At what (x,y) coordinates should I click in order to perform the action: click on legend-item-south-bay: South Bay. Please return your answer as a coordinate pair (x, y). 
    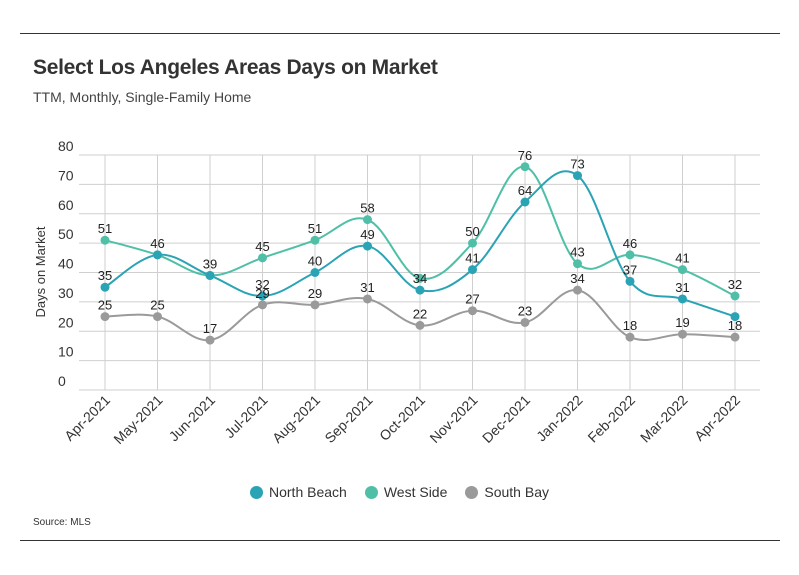
    Looking at the image, I should click on (507, 492).